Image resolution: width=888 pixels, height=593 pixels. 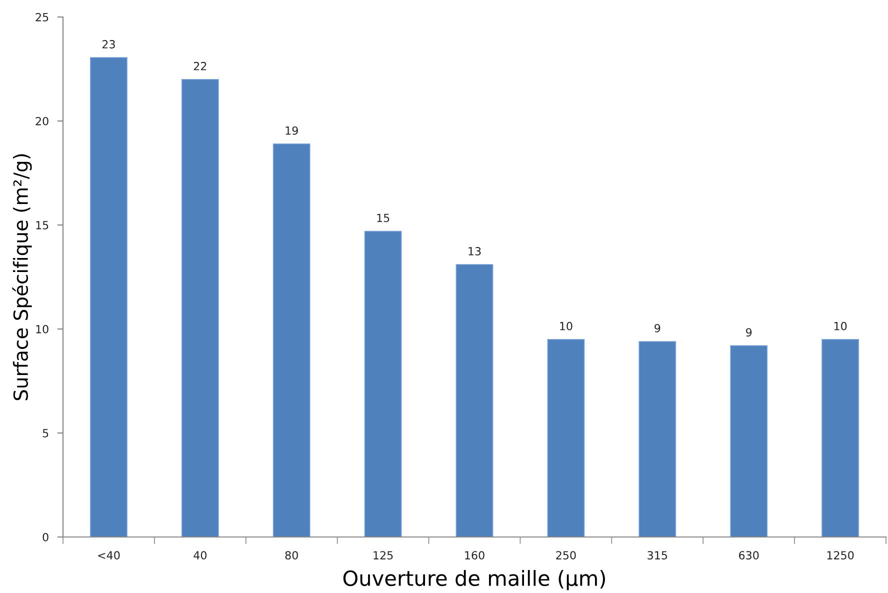 What do you see at coordinates (200, 66) in the screenshot?
I see `data-label: 22` at bounding box center [200, 66].